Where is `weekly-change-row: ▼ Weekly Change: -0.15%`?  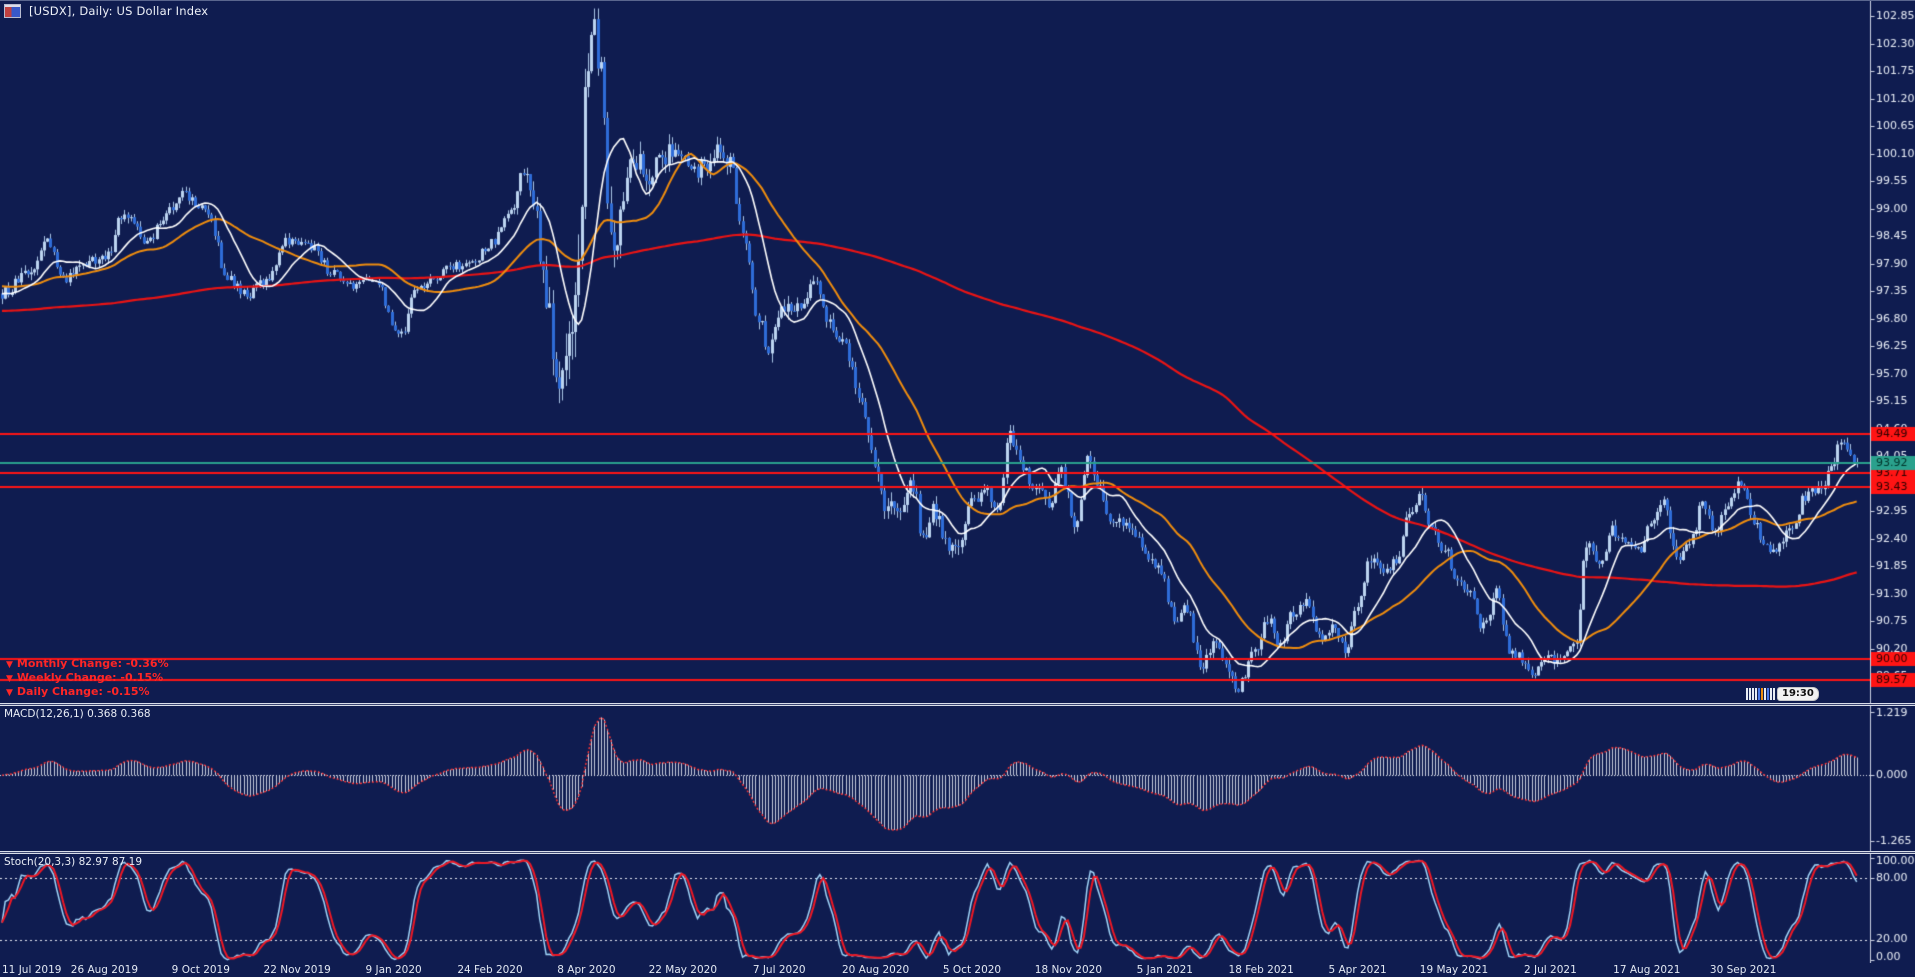 weekly-change-row: ▼ Weekly Change: -0.15% is located at coordinates (87, 678).